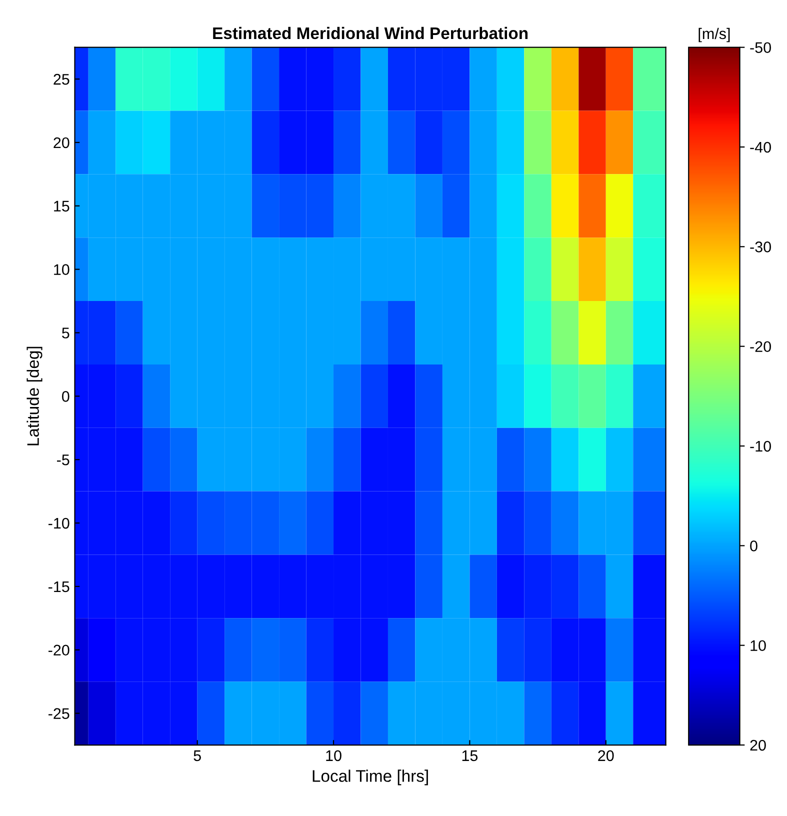 Image resolution: width=787 pixels, height=816 pixels. What do you see at coordinates (606, 756) in the screenshot?
I see `x-tick-label: 20` at bounding box center [606, 756].